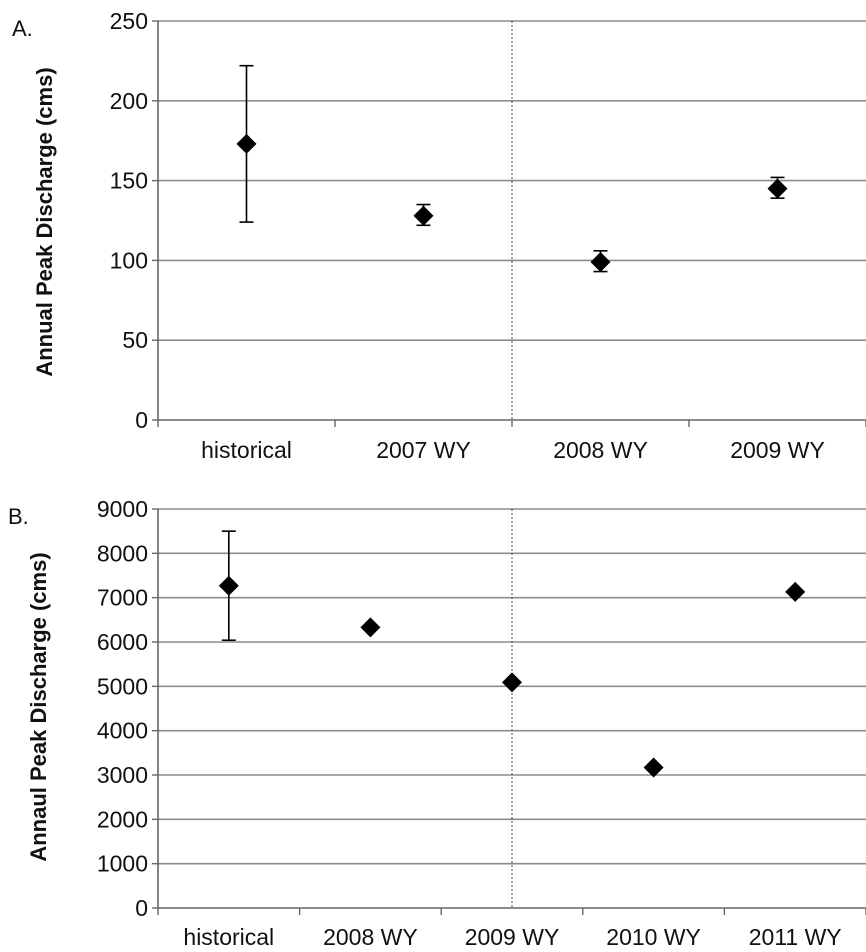 The height and width of the screenshot is (952, 866). I want to click on y-tick-label: 3000, so click(122, 775).